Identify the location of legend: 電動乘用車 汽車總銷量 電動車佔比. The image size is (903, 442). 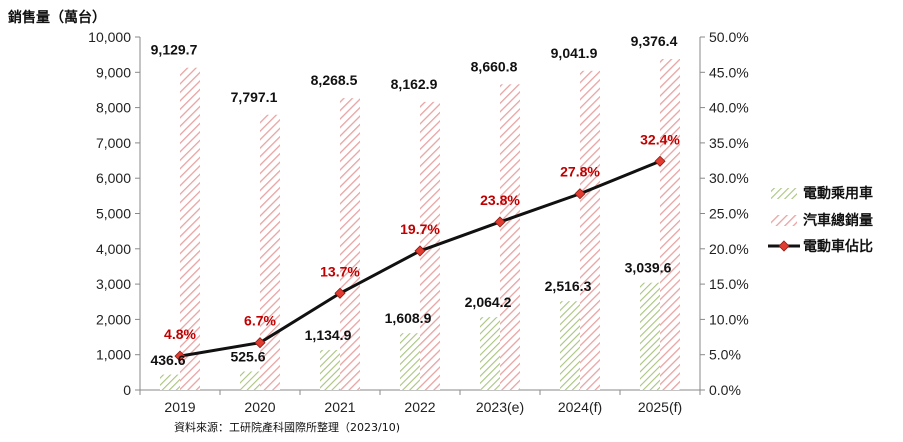
(820, 220).